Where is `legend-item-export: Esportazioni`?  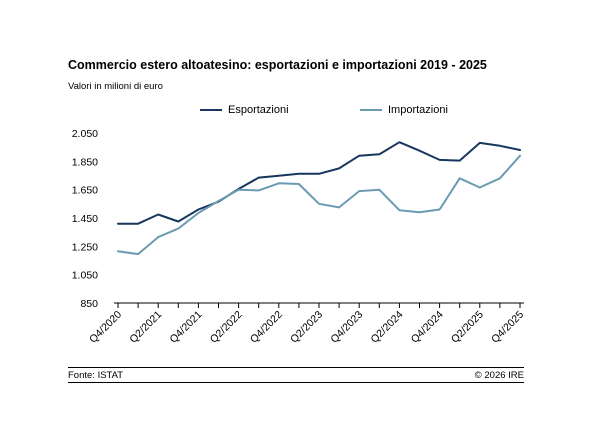 legend-item-export: Esportazioni is located at coordinates (244, 110).